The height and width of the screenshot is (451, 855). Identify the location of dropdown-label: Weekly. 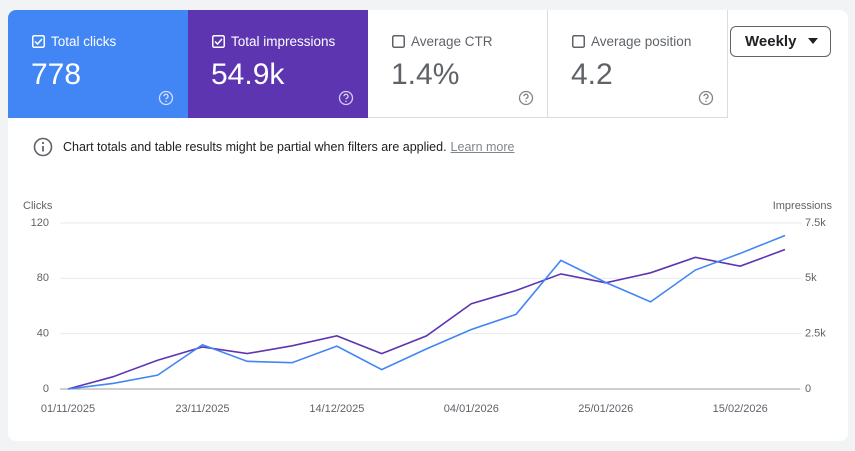
(771, 41).